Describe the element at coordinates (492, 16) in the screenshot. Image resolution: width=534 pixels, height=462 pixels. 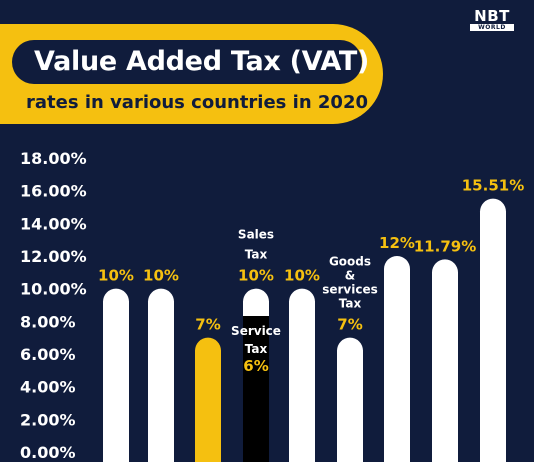
I see `logo-main-text: NBT` at that location.